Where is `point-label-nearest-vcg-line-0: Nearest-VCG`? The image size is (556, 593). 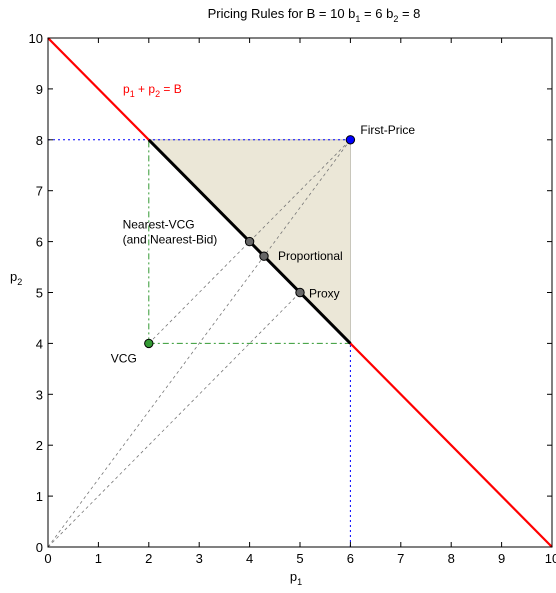
point-label-nearest-vcg-line-0: Nearest-VCG is located at coordinates (159, 225).